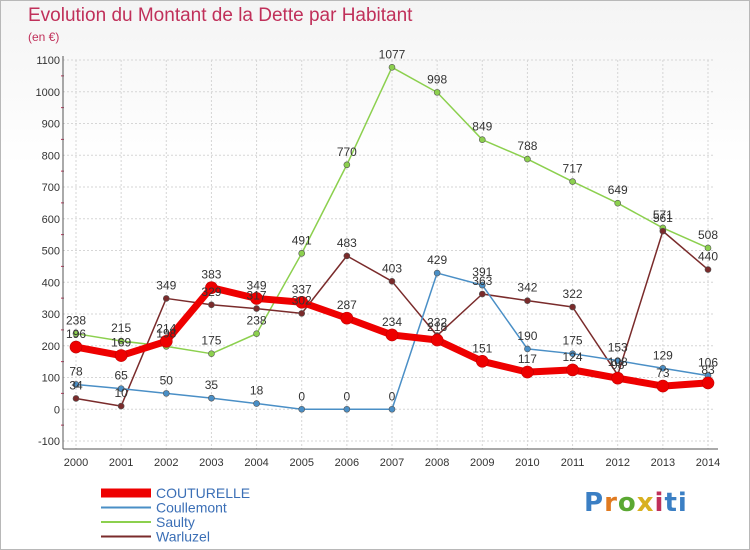  I want to click on x-tick-label: 2012, so click(617, 463).